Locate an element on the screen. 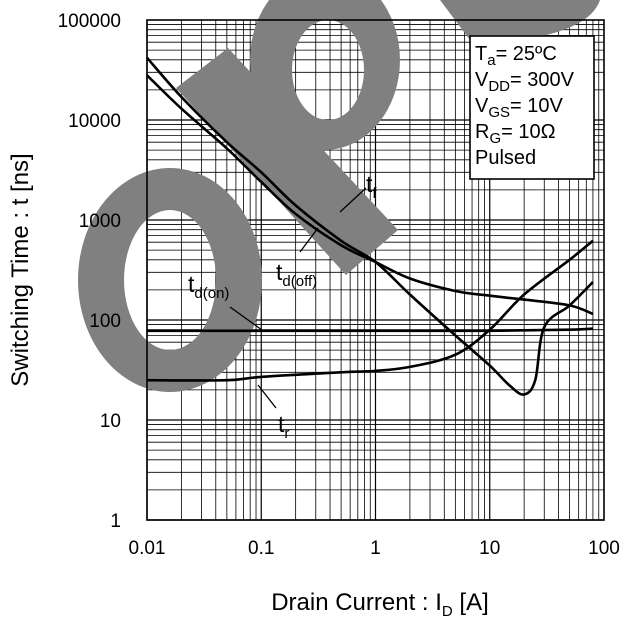 The height and width of the screenshot is (619, 637). x-tick-label: 0.1 is located at coordinates (261, 548).